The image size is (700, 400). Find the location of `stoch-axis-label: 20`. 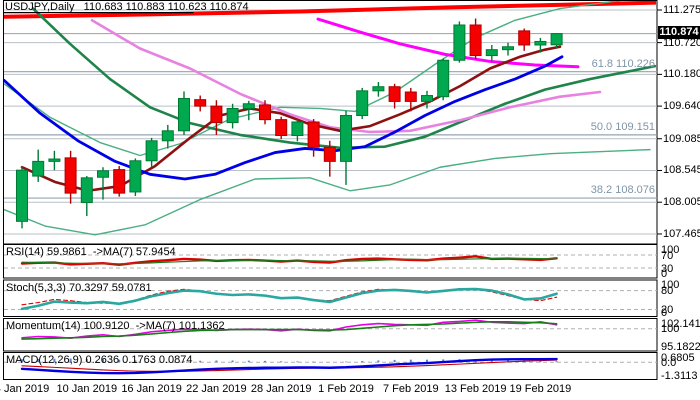

stoch-axis-label: 20 is located at coordinates (667, 310).